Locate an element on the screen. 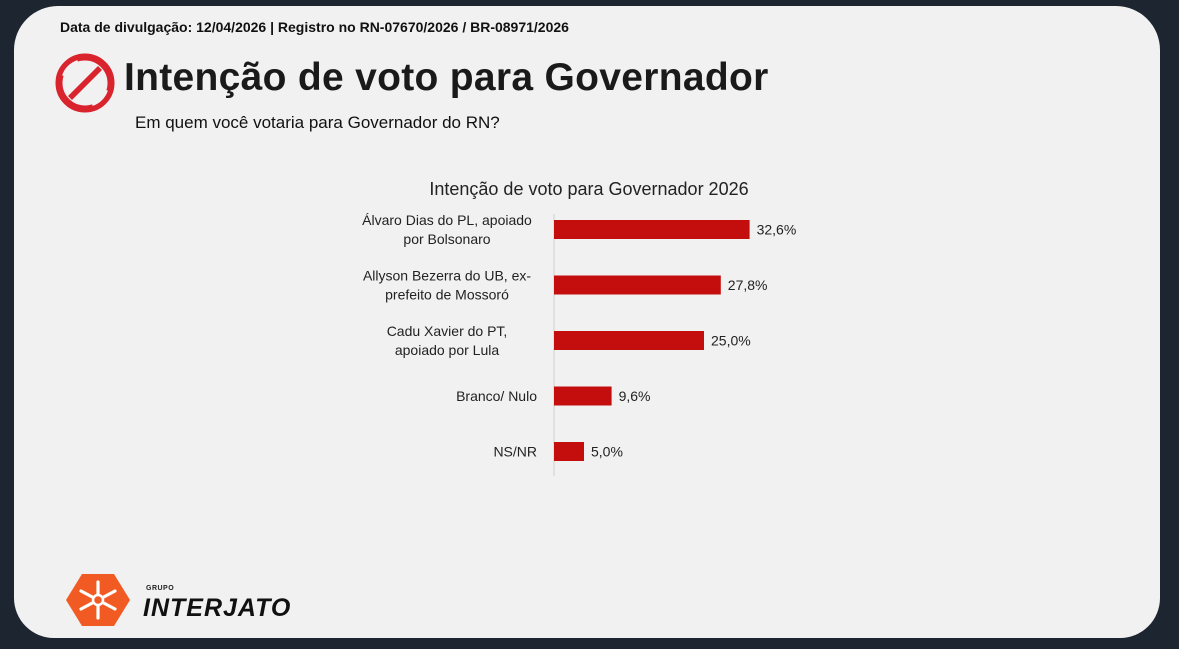 Image resolution: width=1179 pixels, height=649 pixels. category-label-4: NS/NR is located at coordinates (515, 452).